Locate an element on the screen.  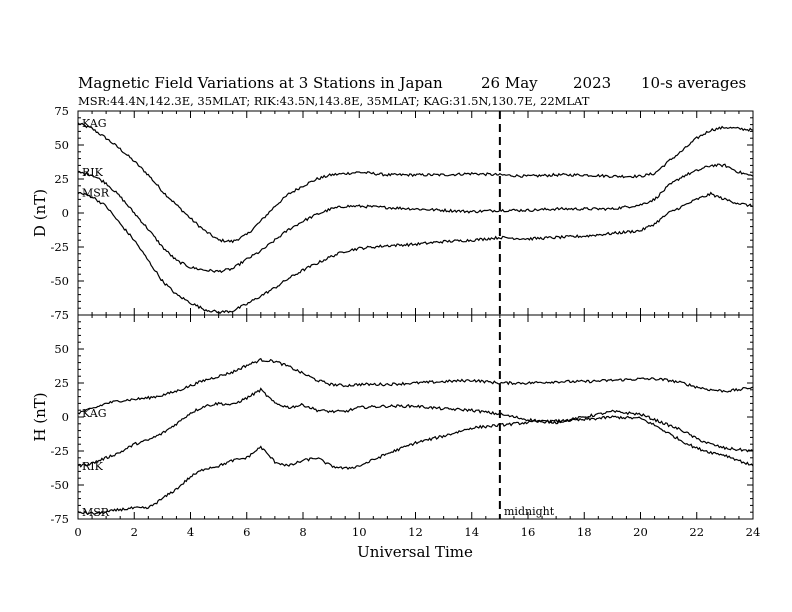
y-tick-label: 75 is located at coordinates (61, 111).